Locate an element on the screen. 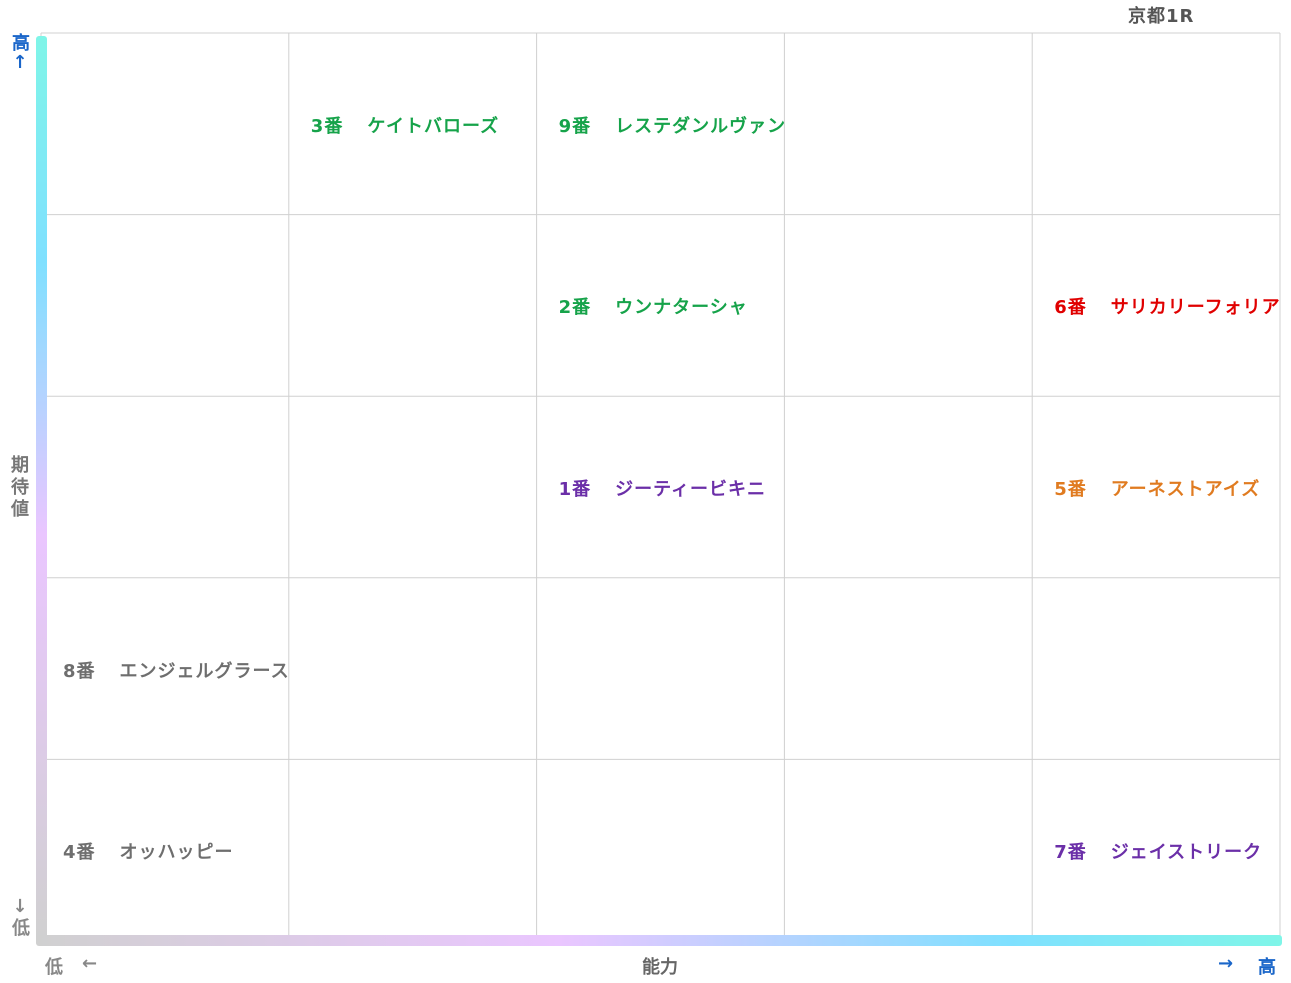  horse-number: 9番 is located at coordinates (575, 126).